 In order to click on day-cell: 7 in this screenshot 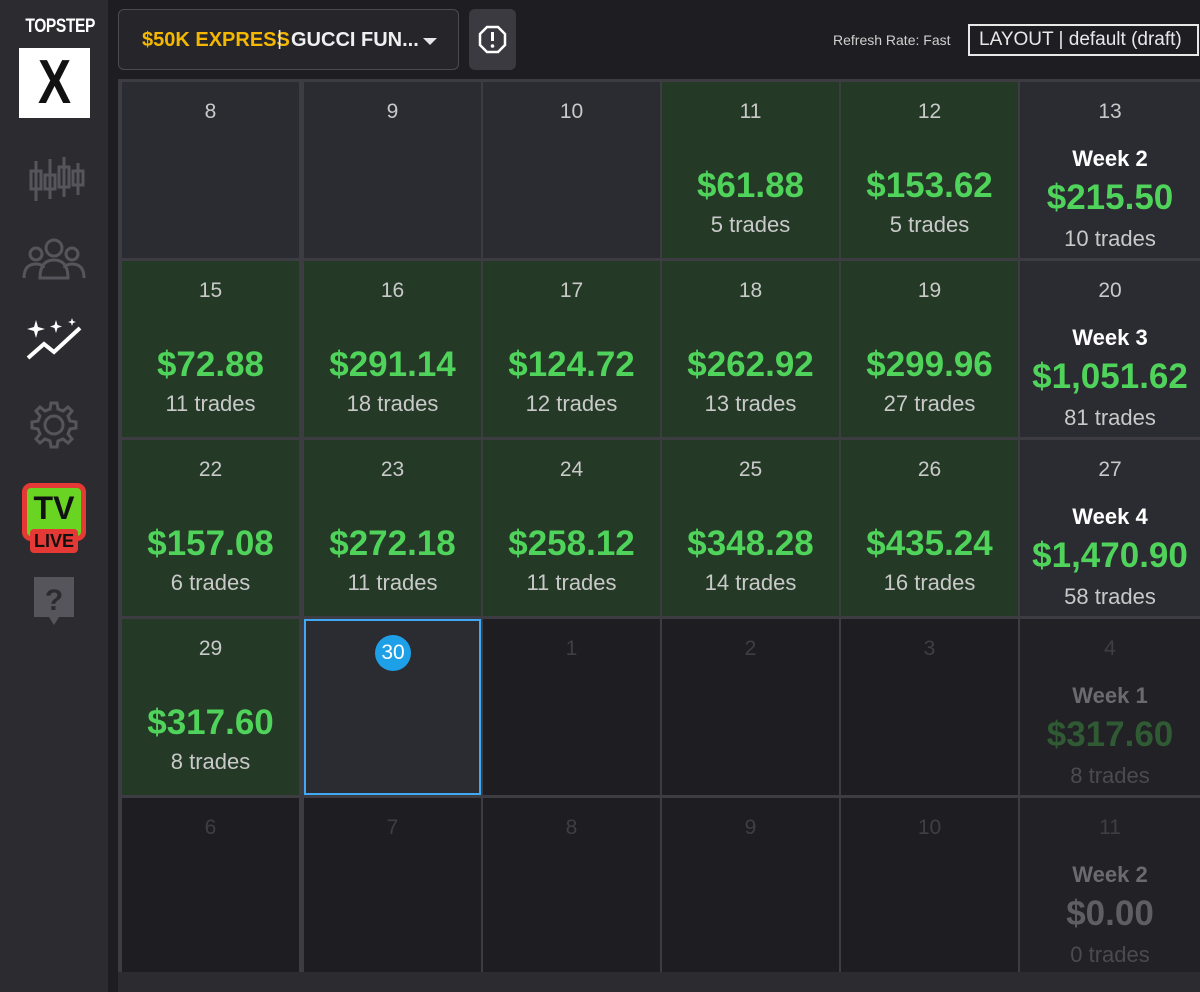, I will do `click(392, 886)`.